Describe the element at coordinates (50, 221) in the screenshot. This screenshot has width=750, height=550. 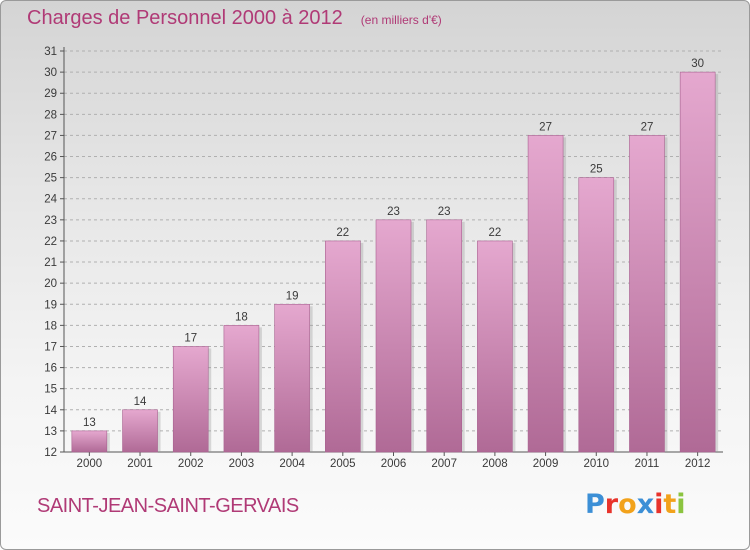
I see `y-tick-label: 23` at that location.